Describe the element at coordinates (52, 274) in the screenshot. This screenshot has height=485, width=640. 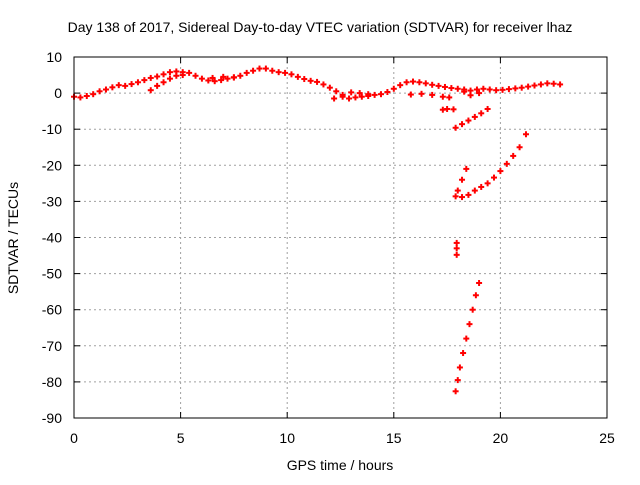
I see `y-tick-label: -50` at that location.